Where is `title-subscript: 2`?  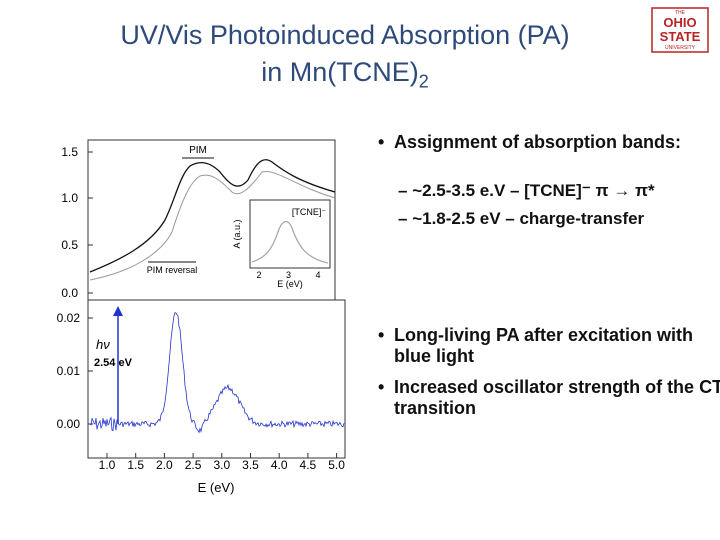
title-subscript: 2 is located at coordinates (423, 81).